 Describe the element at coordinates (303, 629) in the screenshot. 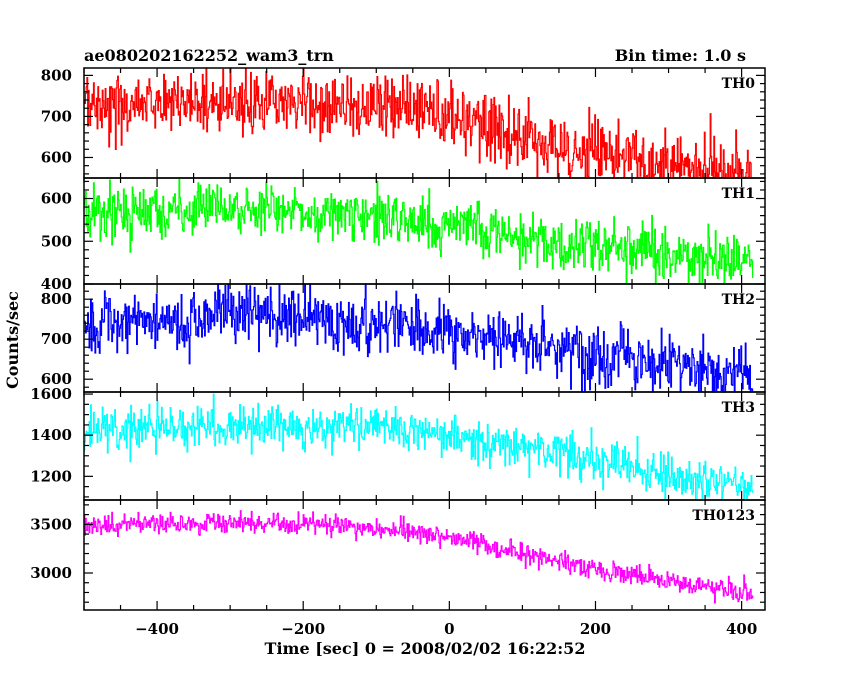

I see `x-tick-label: −200` at that location.